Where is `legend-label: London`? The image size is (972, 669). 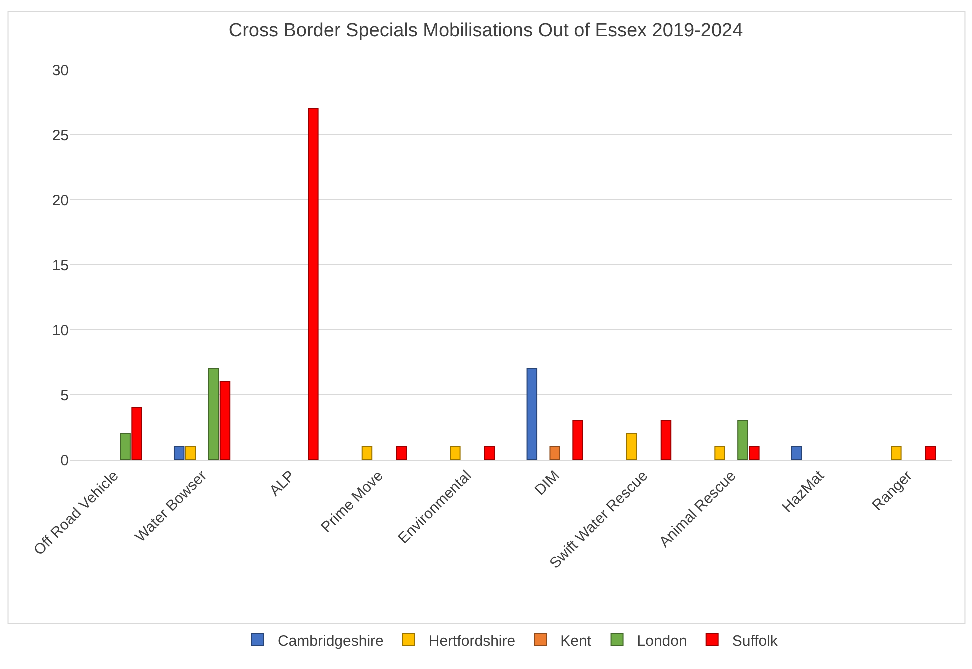 legend-label: London is located at coordinates (662, 641).